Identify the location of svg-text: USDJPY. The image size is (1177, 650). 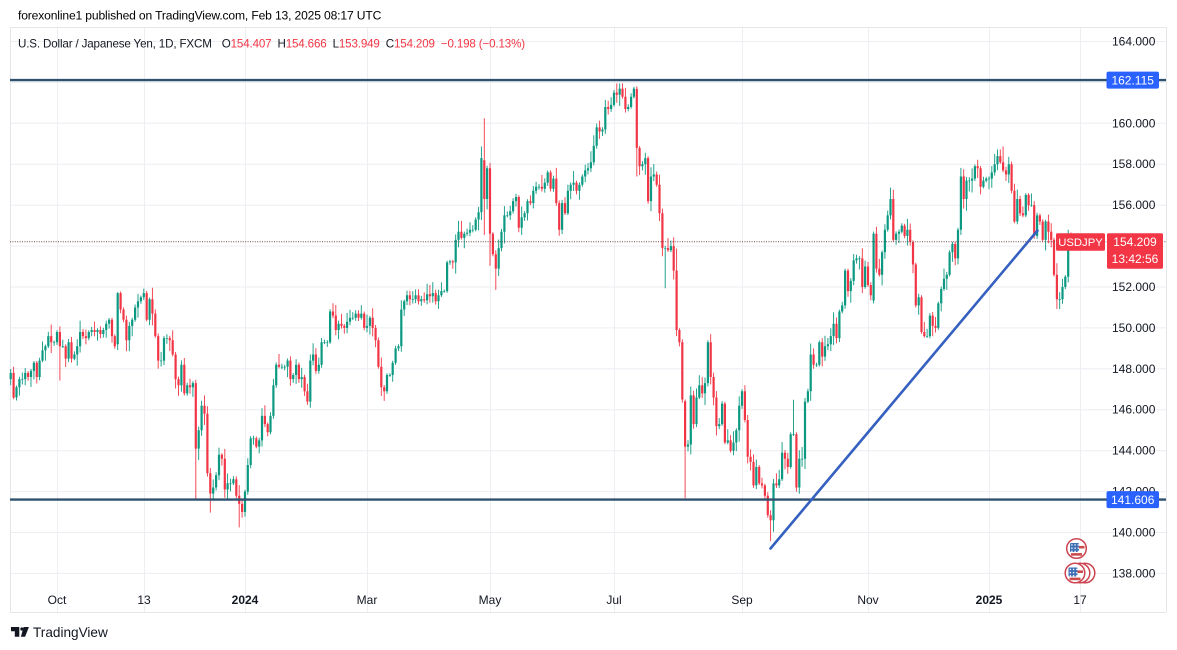
(1080, 243).